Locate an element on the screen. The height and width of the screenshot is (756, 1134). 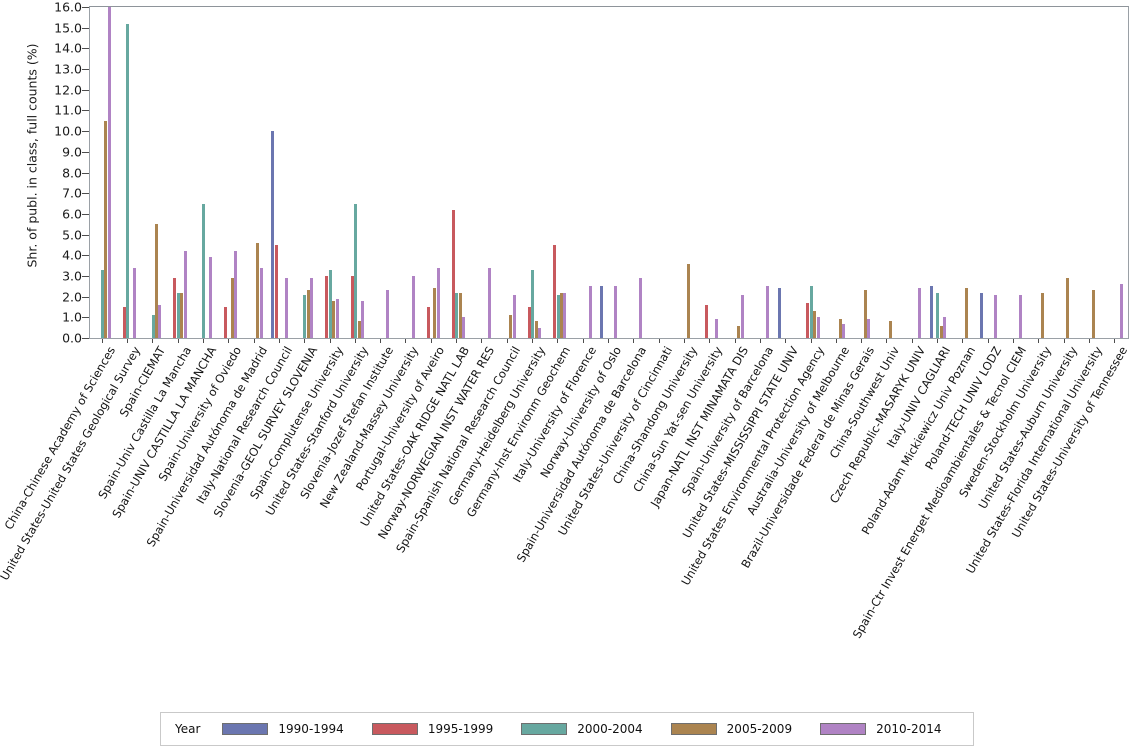
y-axis-tick-label: 12.0 is located at coordinates (68, 90).